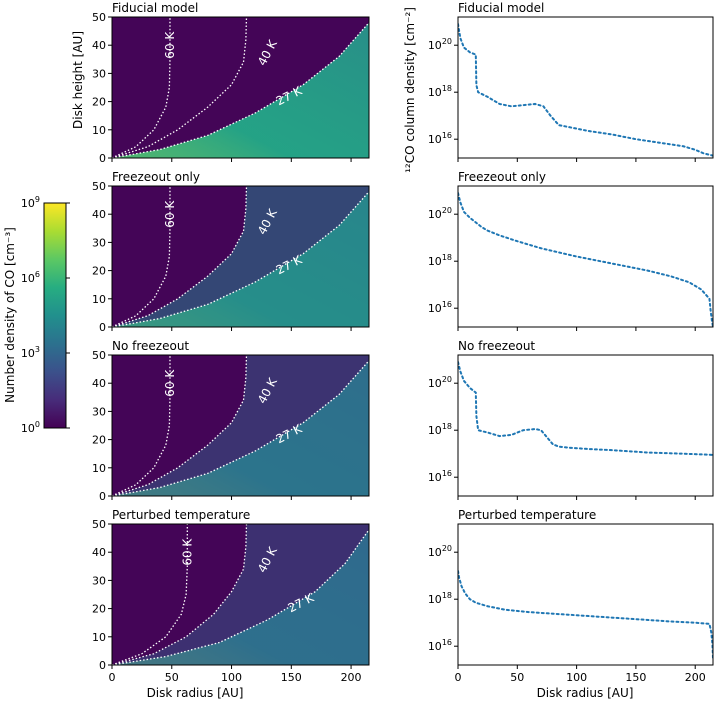 The image size is (714, 701). I want to click on colorbar-label: Number density of CO [cm⁻³], so click(10, 315).